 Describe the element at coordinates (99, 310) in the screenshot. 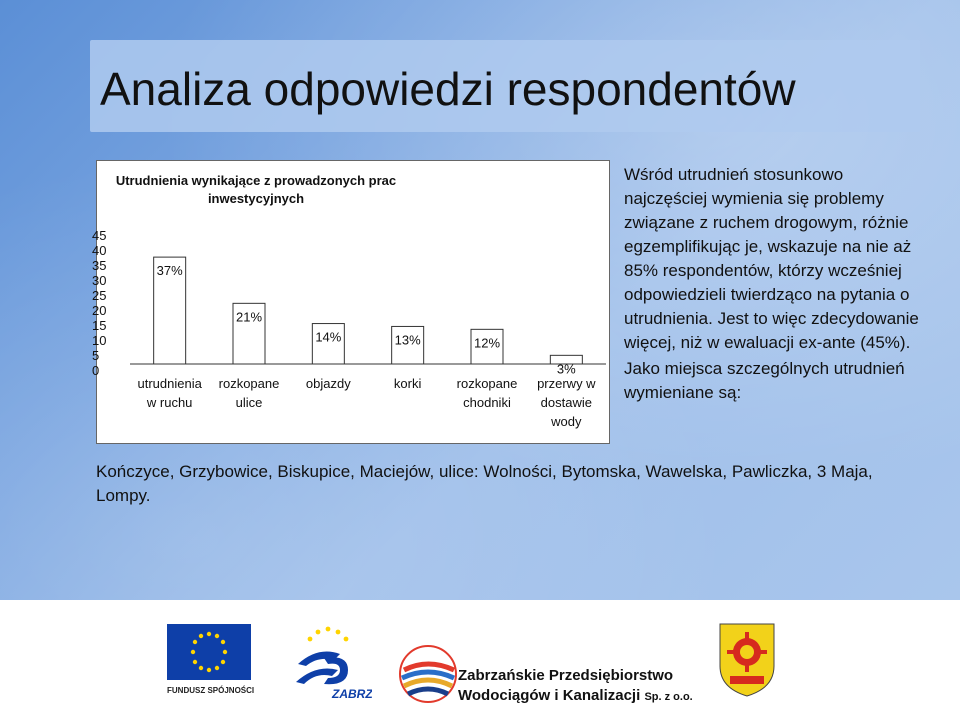

I see `y-tick-label: 20` at that location.